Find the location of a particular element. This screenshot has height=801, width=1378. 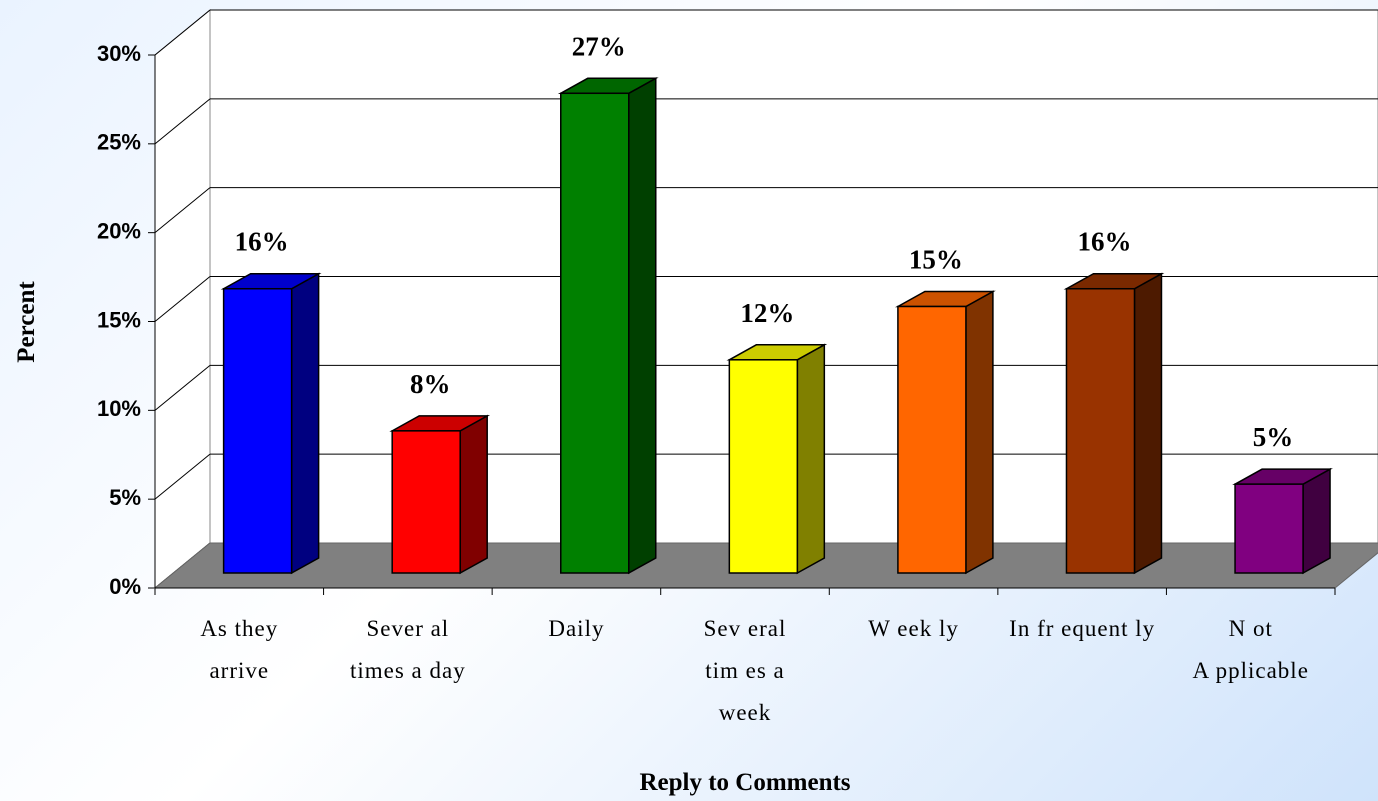

value-label: 27% is located at coordinates (599, 46).